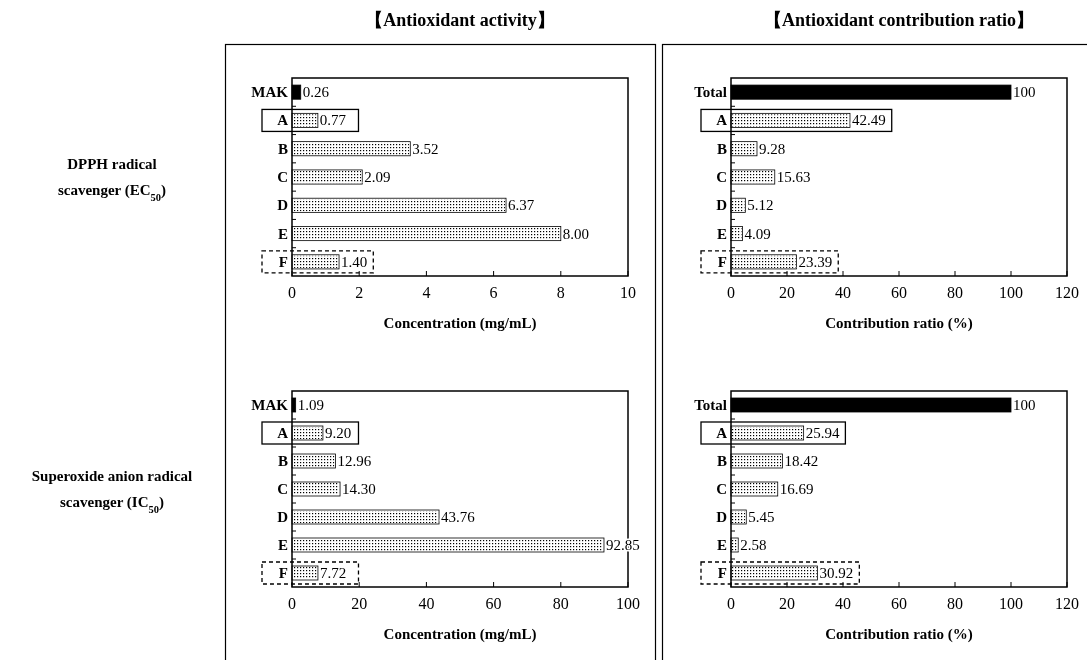 This screenshot has height=660, width=1087. Describe the element at coordinates (112, 179) in the screenshot. I see `text: DPPH radical scavenger (EC$_{50}$)` at that location.